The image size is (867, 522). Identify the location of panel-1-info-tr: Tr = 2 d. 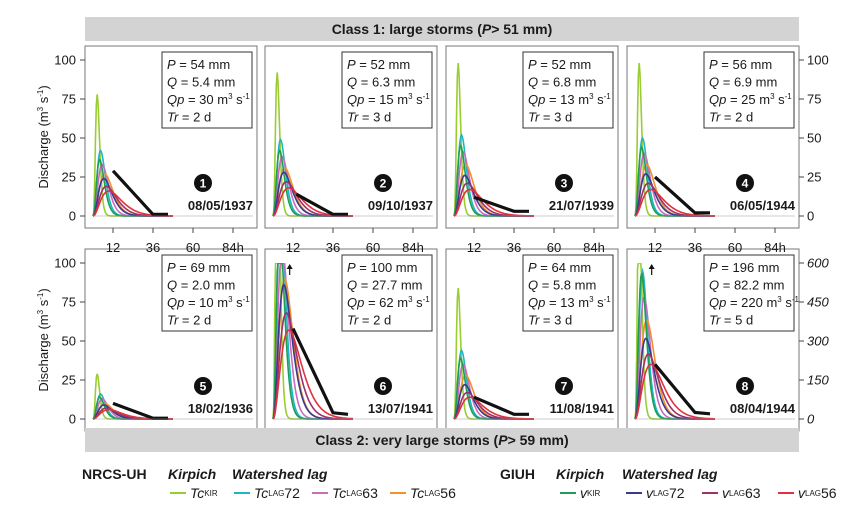
(189, 117).